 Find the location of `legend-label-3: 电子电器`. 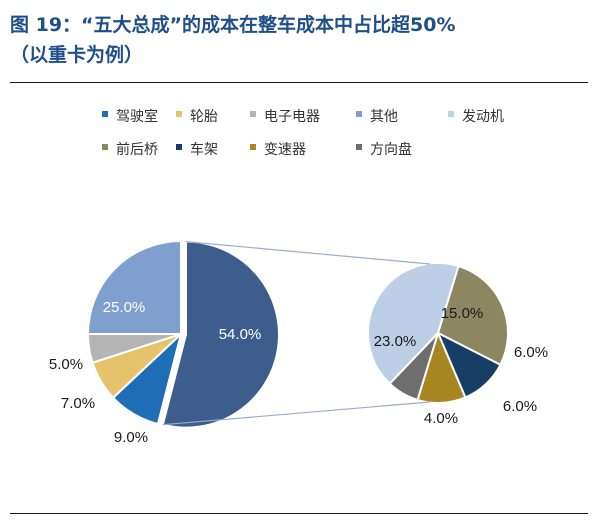

legend-label-3: 电子电器 is located at coordinates (292, 117).